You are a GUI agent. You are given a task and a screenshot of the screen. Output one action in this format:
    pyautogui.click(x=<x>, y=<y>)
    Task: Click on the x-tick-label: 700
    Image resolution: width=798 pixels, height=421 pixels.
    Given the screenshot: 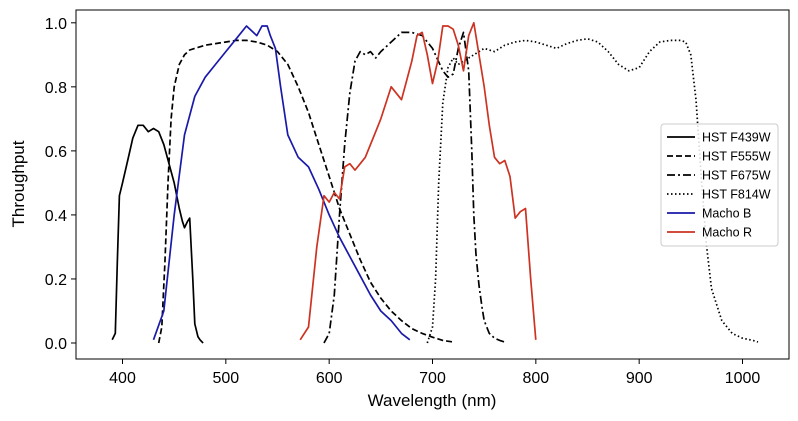 What is the action you would take?
    pyautogui.click(x=432, y=378)
    